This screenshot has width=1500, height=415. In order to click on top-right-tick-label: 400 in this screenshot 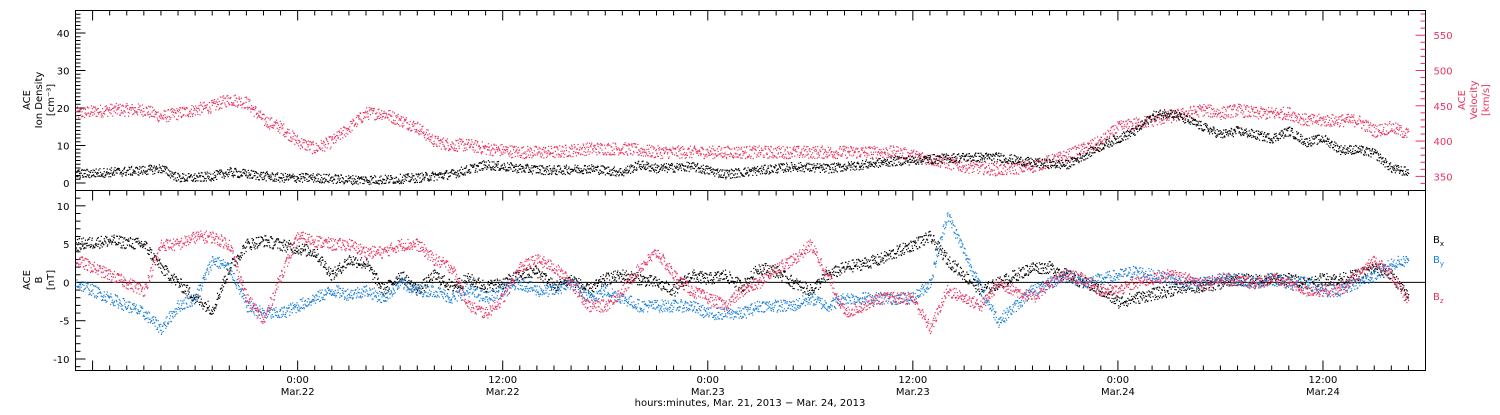, I will do `click(1443, 142)`.